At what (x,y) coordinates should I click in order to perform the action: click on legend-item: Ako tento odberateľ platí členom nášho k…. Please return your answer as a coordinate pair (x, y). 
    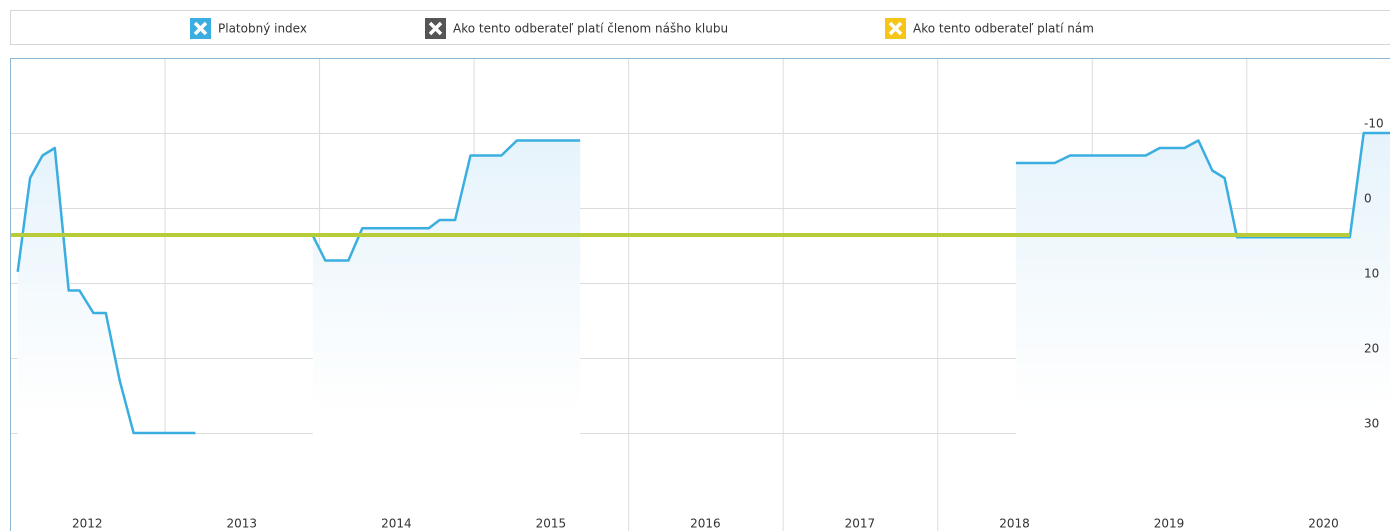
    Looking at the image, I should click on (576, 28).